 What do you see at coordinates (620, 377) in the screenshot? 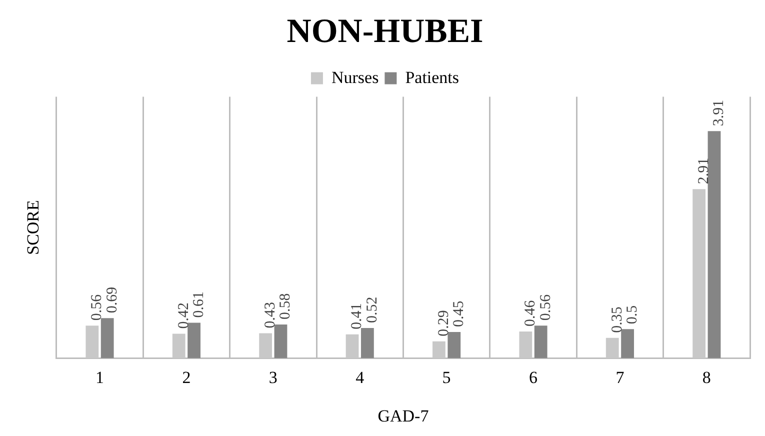
I see `x-tick-label: 7` at bounding box center [620, 377].